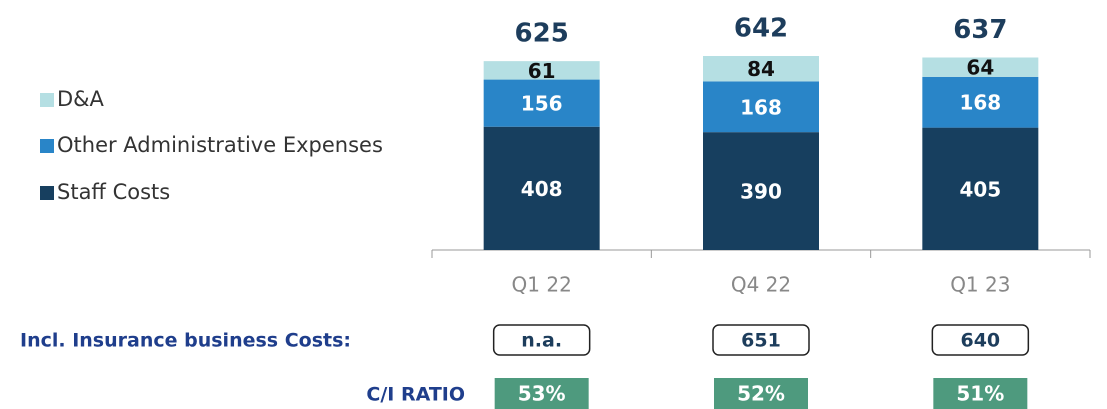 This screenshot has height=409, width=1107. I want to click on legend-label: Other Administrative Expenses, so click(220, 145).